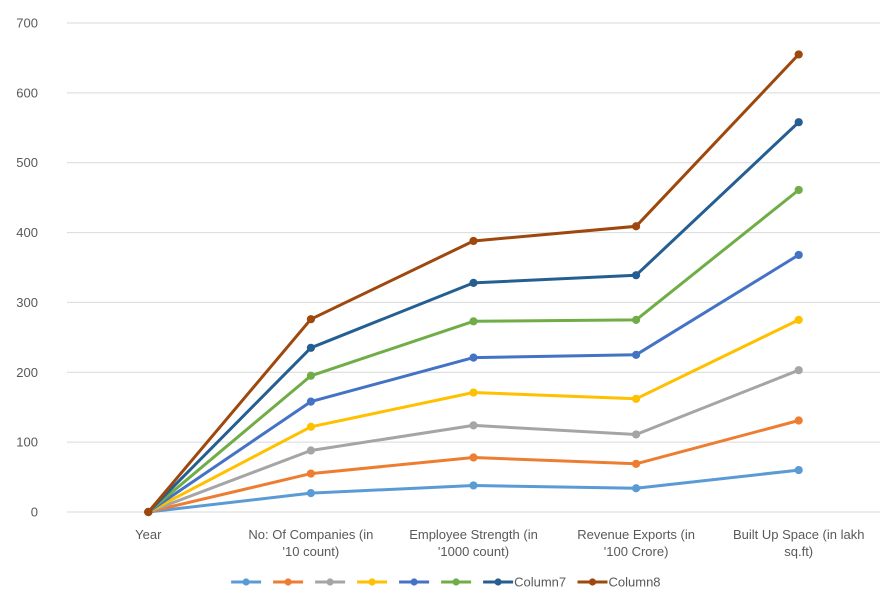 Image resolution: width=891 pixels, height=595 pixels. Describe the element at coordinates (148, 534) in the screenshot. I see `x-category-label: Year` at that location.